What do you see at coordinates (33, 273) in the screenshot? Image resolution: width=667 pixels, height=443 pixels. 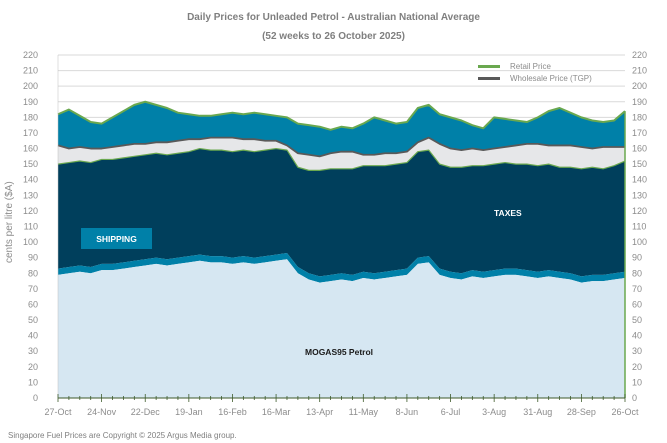 I see `y-tick-label-left: 80` at bounding box center [33, 273].